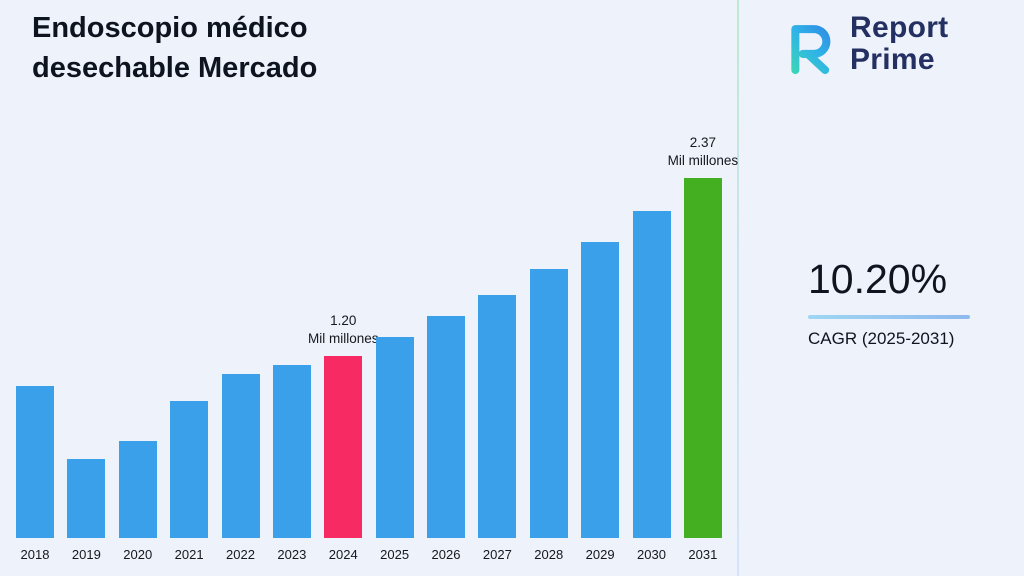 The width and height of the screenshot is (1024, 576). What do you see at coordinates (170, 28) in the screenshot?
I see `page-title-line1: Endoscopio médico` at bounding box center [170, 28].